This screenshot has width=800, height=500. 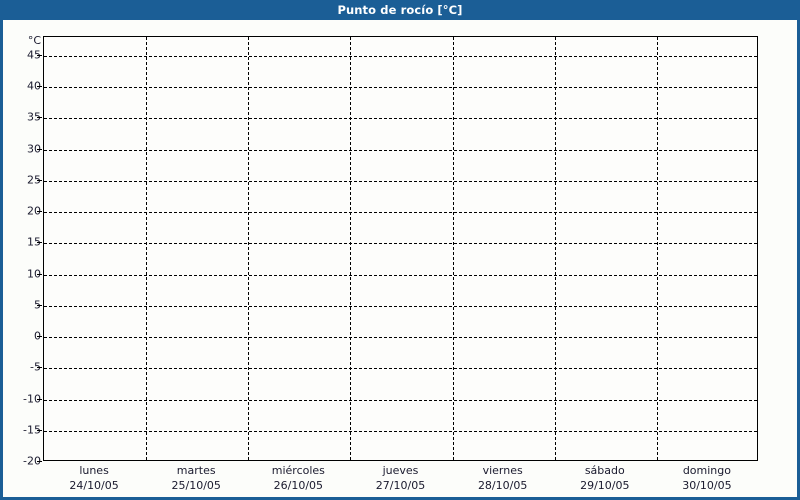 What do you see at coordinates (34, 40) in the screenshot?
I see `y-axis-unit-label: °C` at bounding box center [34, 40].